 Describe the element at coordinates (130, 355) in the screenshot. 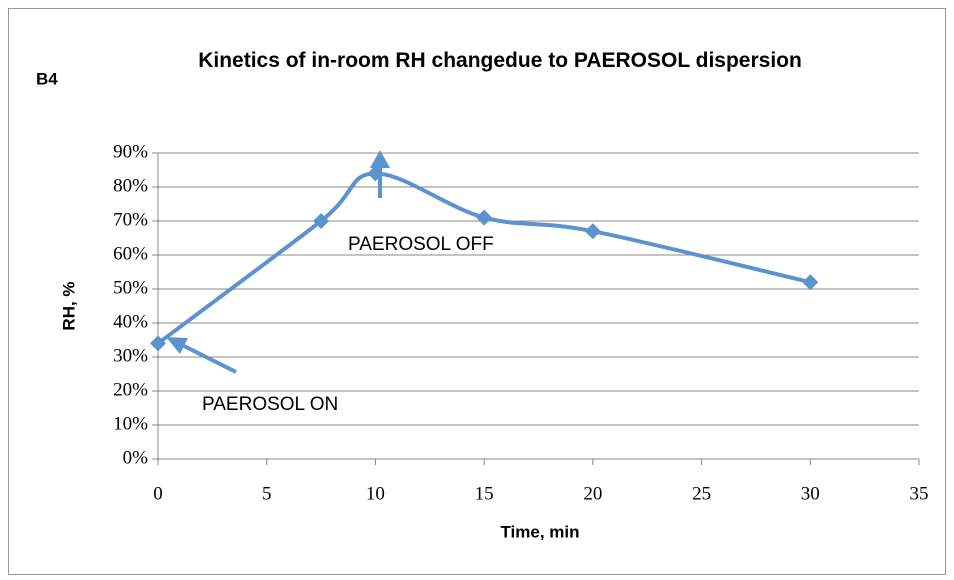

I see `y-tick-label: 30%` at that location.